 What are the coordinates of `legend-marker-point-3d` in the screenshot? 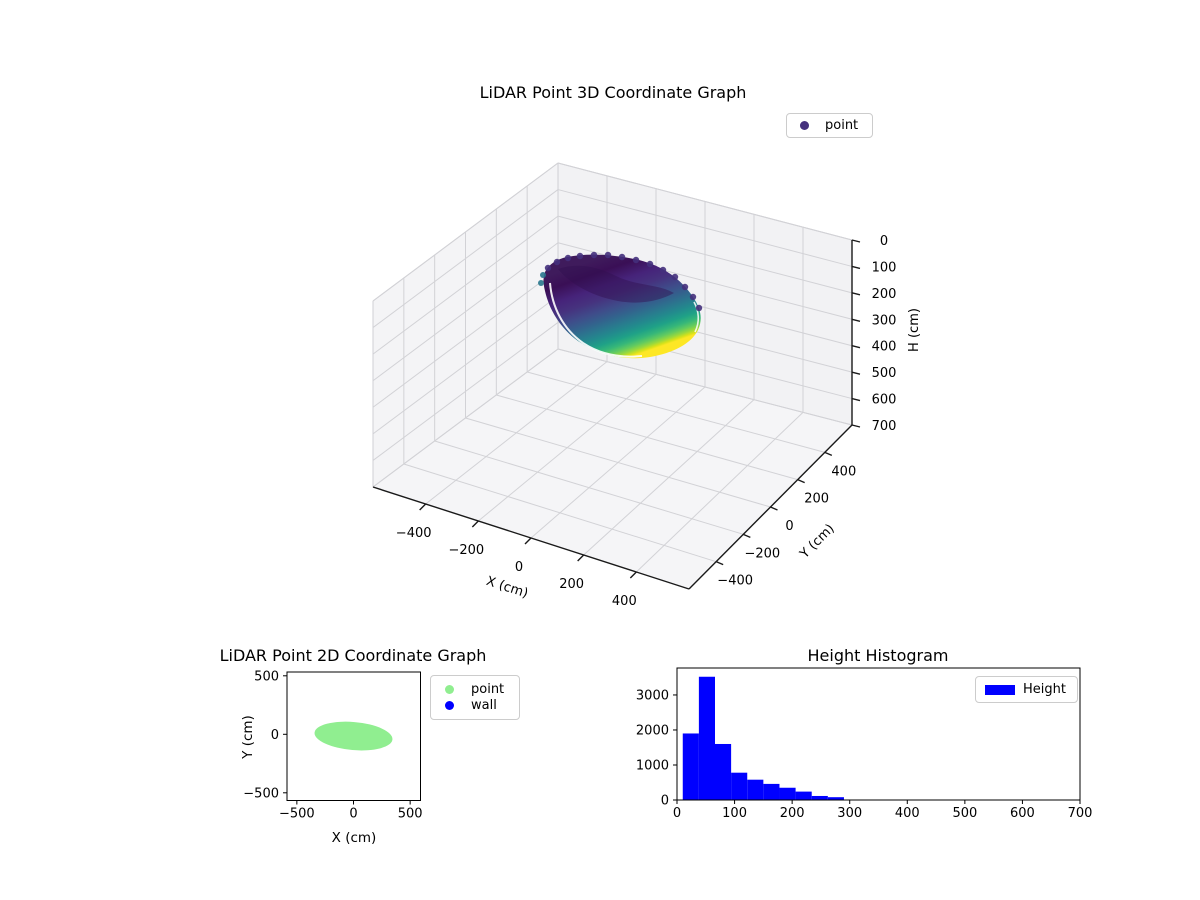 It's located at (804, 125).